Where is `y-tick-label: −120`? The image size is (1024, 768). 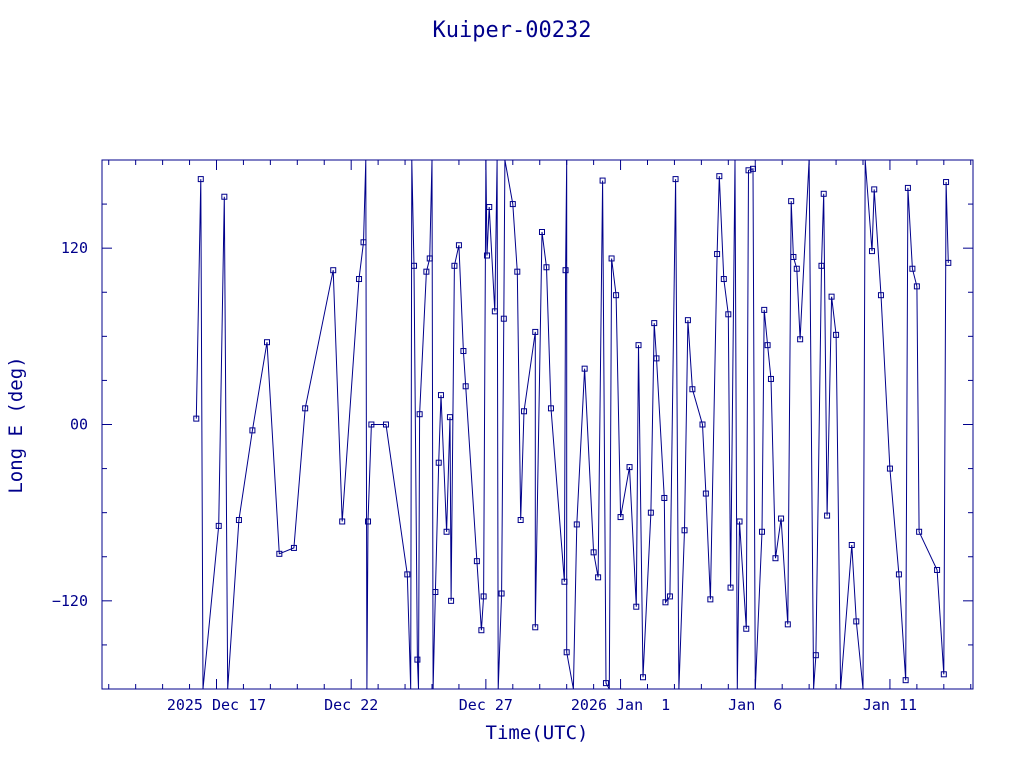
y-tick-label: −120 is located at coordinates (70, 601).